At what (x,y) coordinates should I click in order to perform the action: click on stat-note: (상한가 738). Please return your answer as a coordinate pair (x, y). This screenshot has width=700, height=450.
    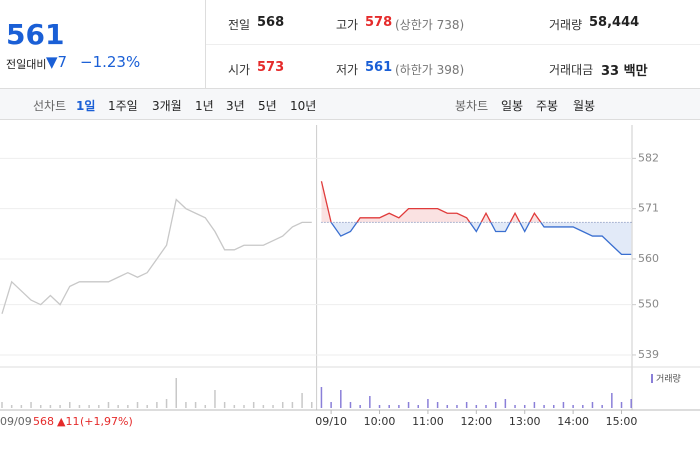
    Looking at the image, I should click on (430, 25).